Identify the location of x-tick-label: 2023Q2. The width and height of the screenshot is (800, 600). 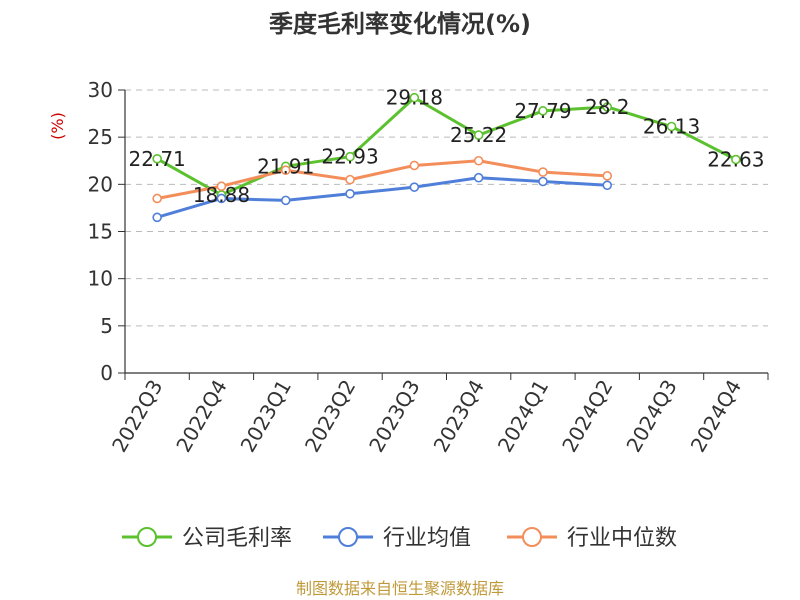
(330, 416).